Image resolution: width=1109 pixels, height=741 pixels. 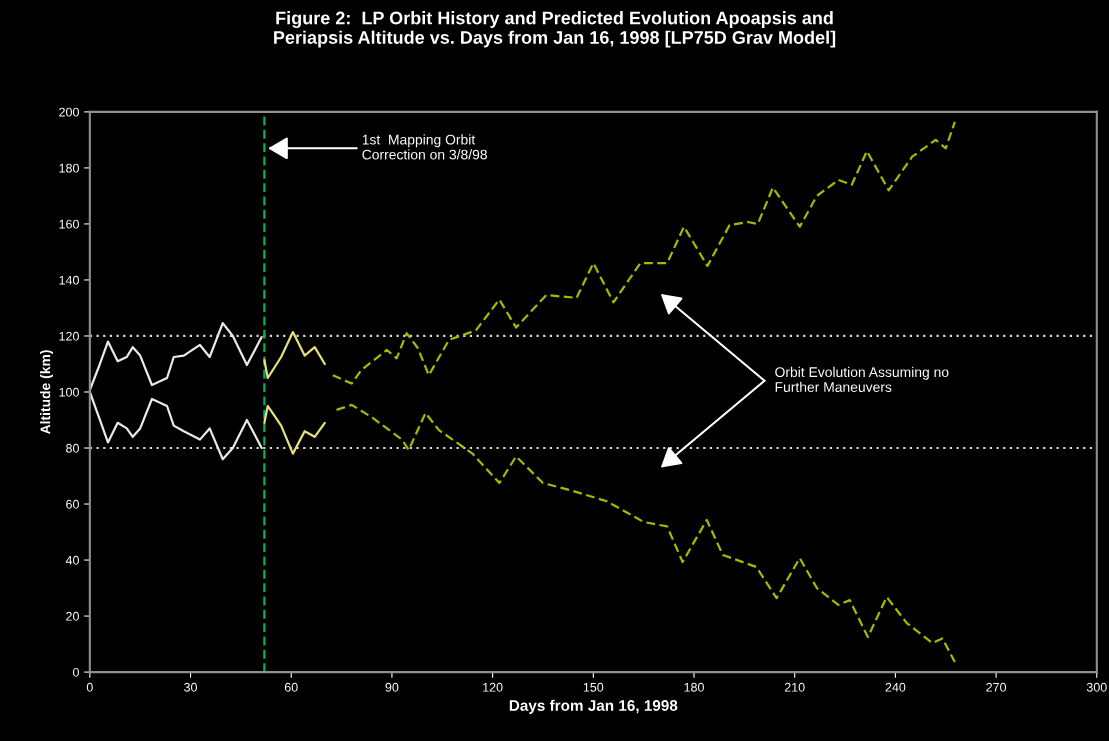 I want to click on x-tick-label: 300, so click(x=1096, y=687).